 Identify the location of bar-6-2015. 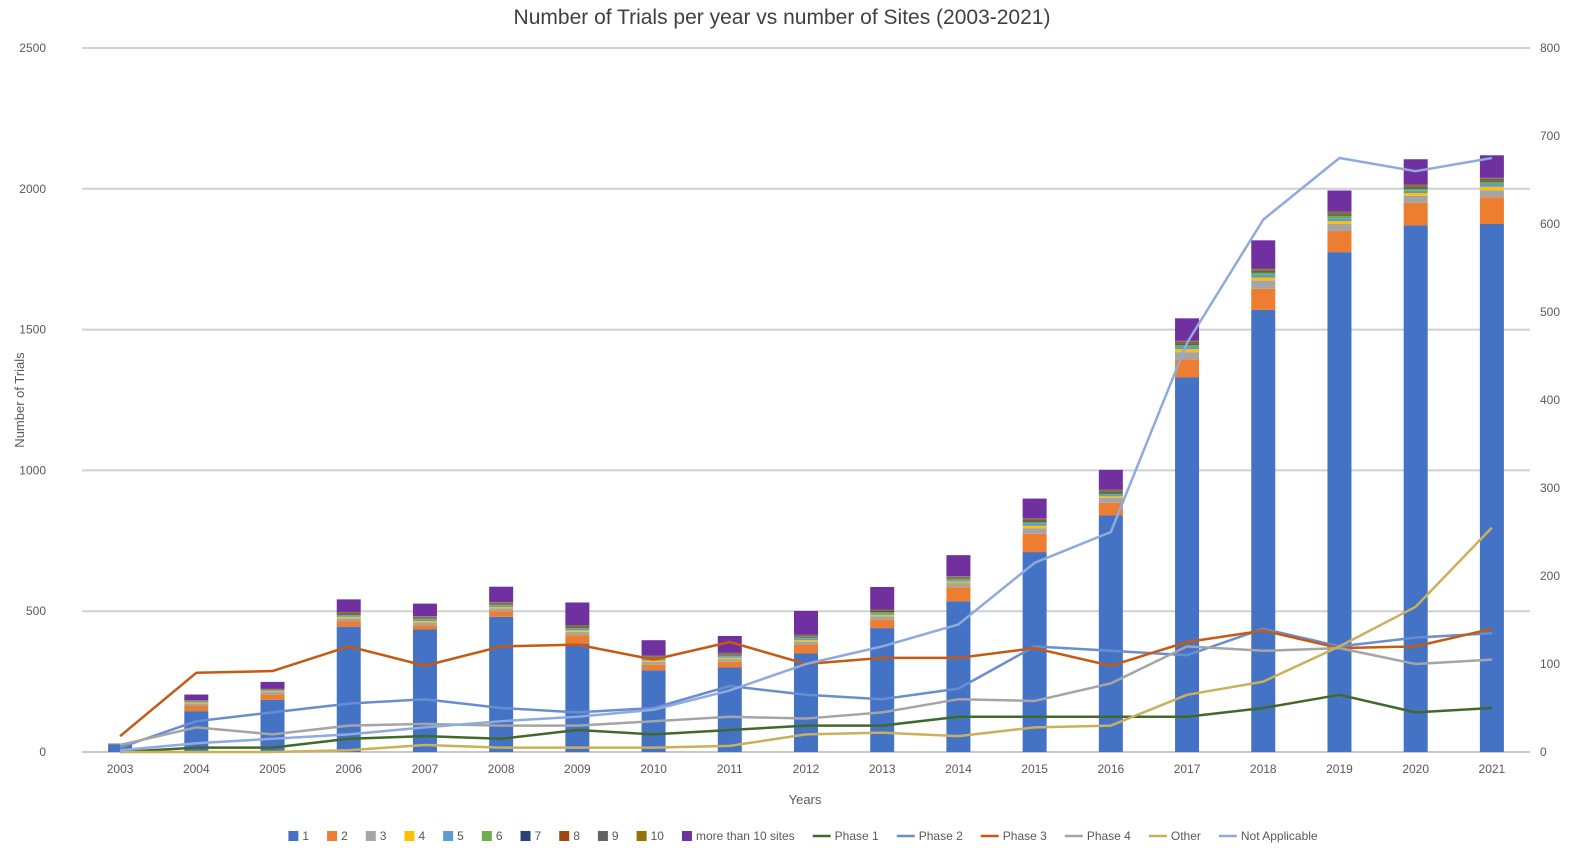
(1034, 523).